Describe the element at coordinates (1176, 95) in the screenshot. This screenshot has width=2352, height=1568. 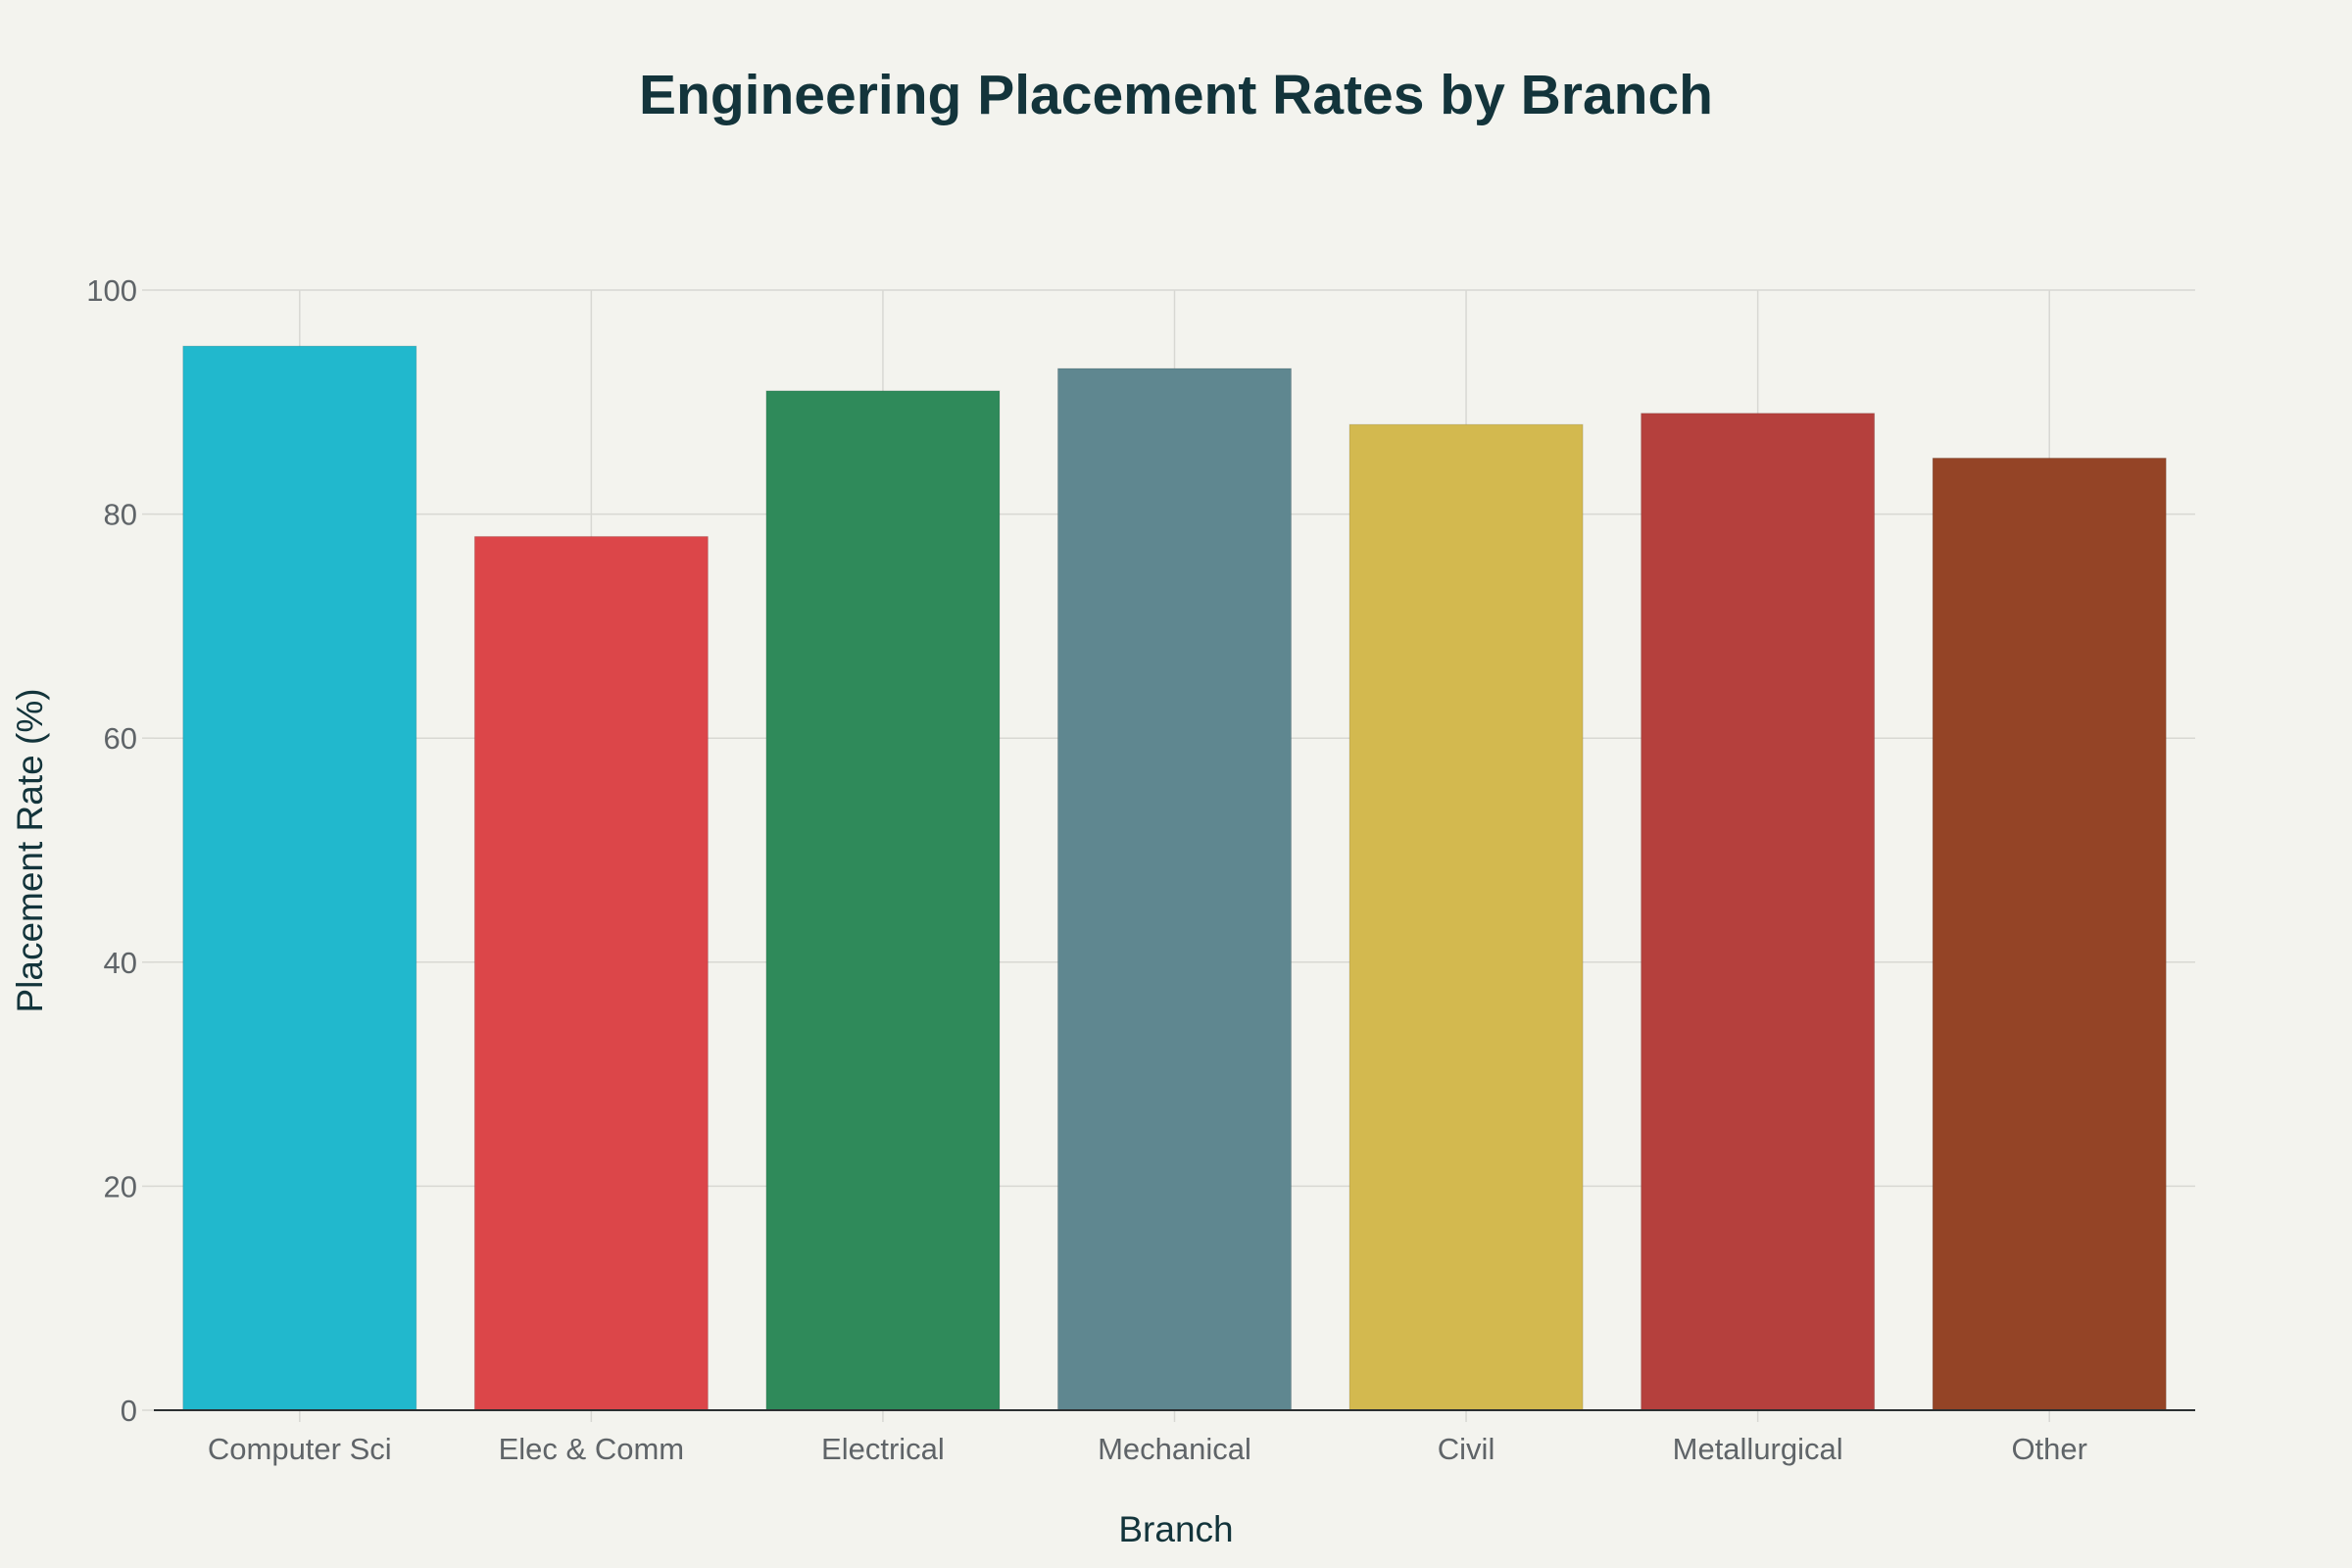
I see `chart-title: Engineering Placement Rates by Branch` at that location.